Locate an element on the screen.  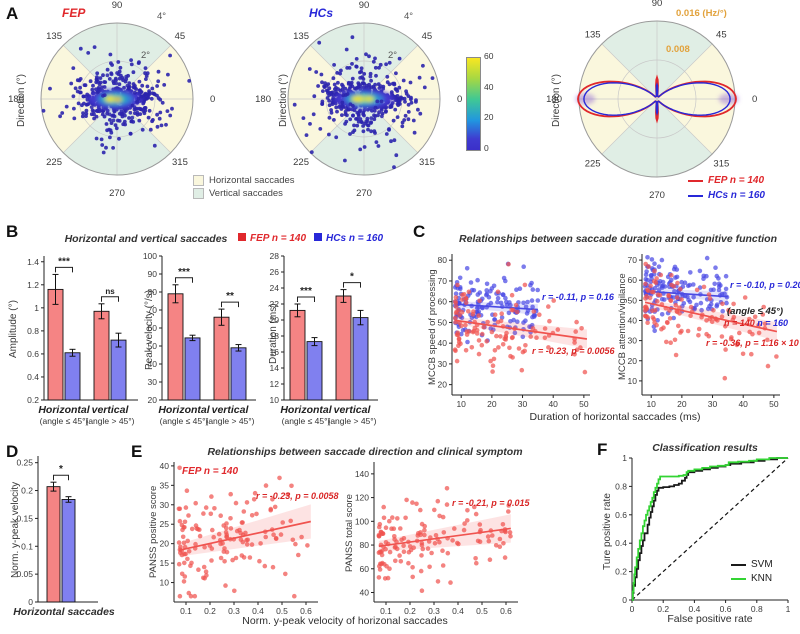
fep-plot-title: FEP is located at coordinates (74, 13).